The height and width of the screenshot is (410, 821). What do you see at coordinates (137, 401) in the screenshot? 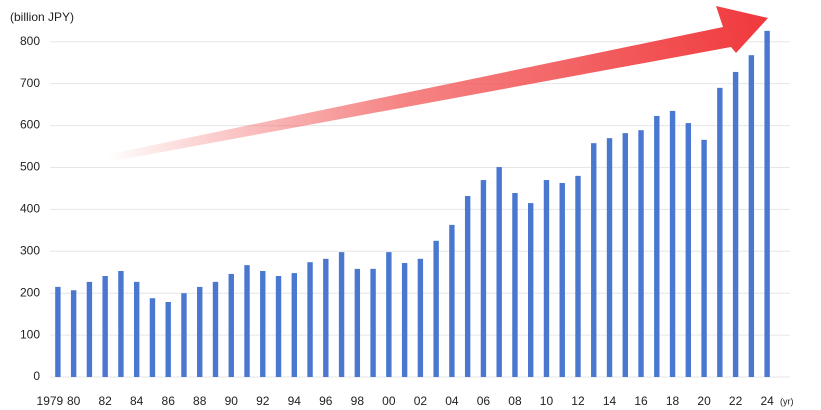
I see `x-tick-label: 84` at bounding box center [137, 401].